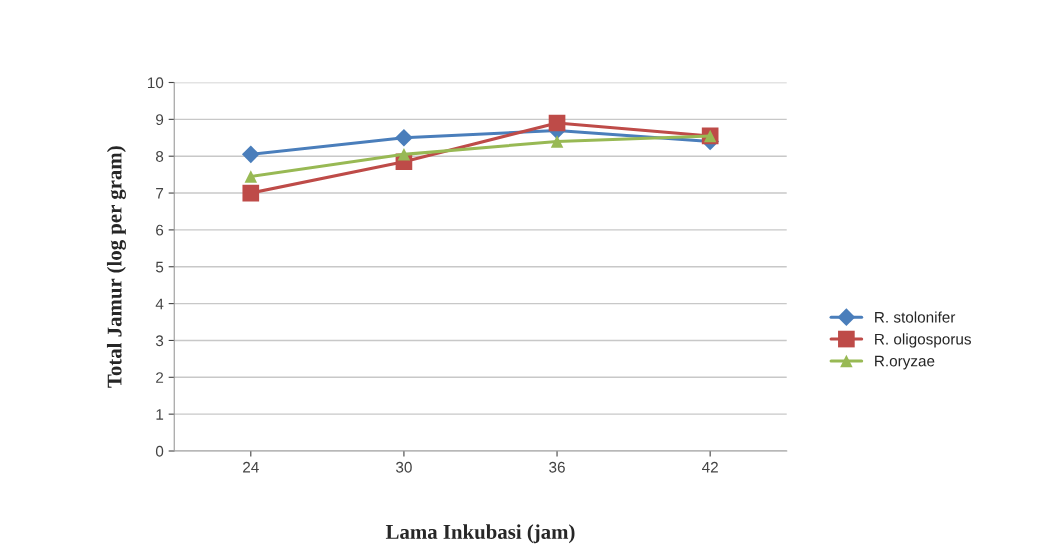 The width and height of the screenshot is (1056, 550). Describe the element at coordinates (915, 317) in the screenshot. I see `legend-label: R. stolonifer` at that location.